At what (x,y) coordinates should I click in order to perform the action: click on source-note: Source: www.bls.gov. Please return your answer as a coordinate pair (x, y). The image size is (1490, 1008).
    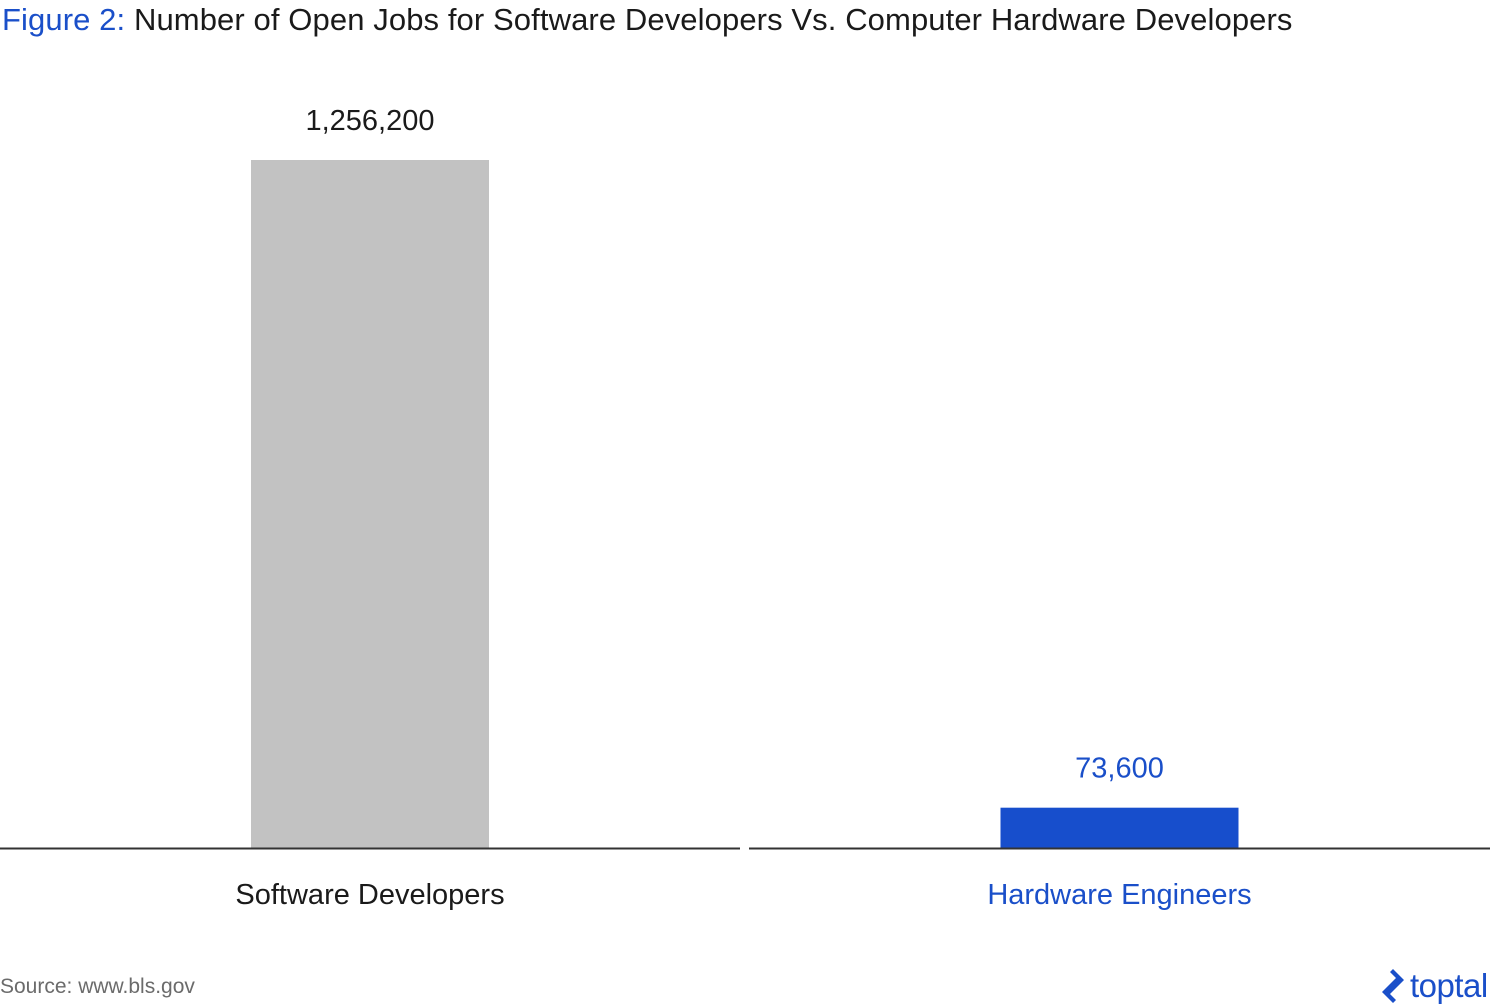
    Looking at the image, I should click on (97, 986).